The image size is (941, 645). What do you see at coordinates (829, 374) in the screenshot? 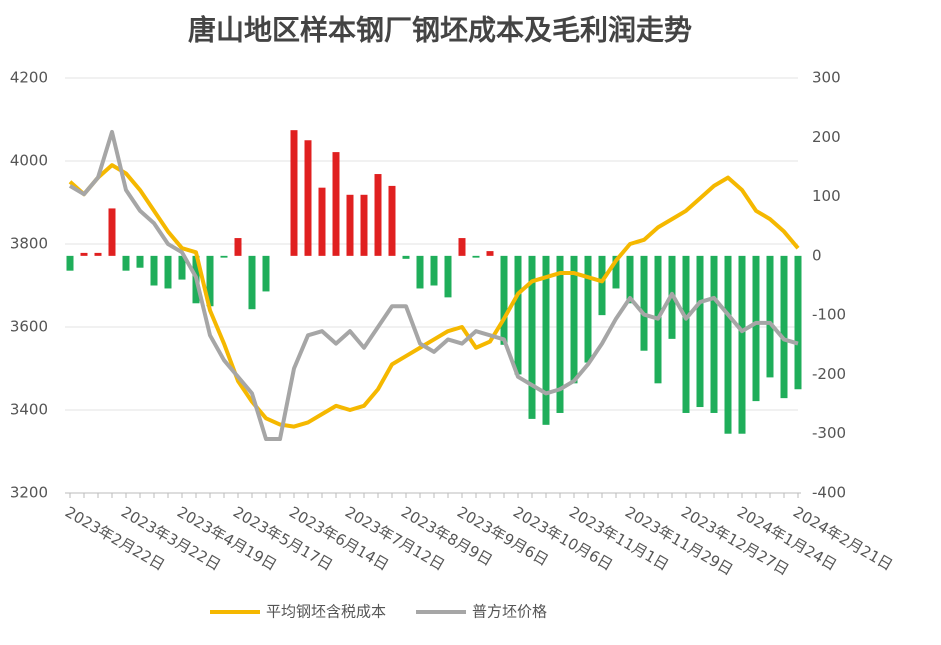
I see `y2-tick-label: -200` at bounding box center [829, 374].